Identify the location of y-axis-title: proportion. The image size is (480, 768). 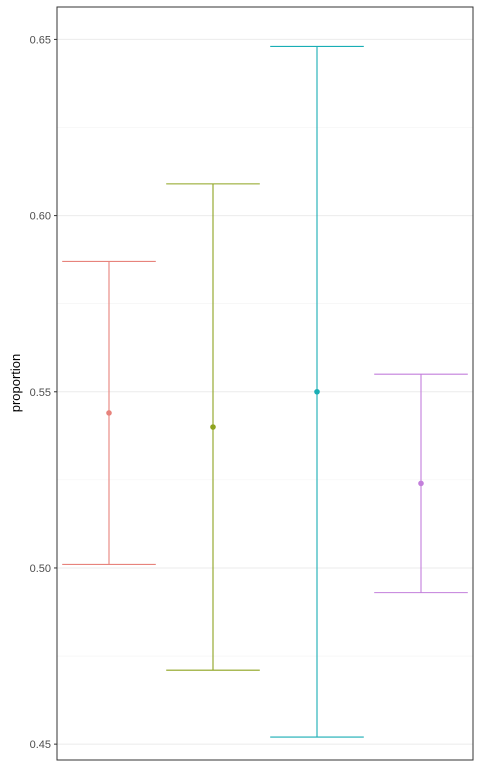
(15, 383).